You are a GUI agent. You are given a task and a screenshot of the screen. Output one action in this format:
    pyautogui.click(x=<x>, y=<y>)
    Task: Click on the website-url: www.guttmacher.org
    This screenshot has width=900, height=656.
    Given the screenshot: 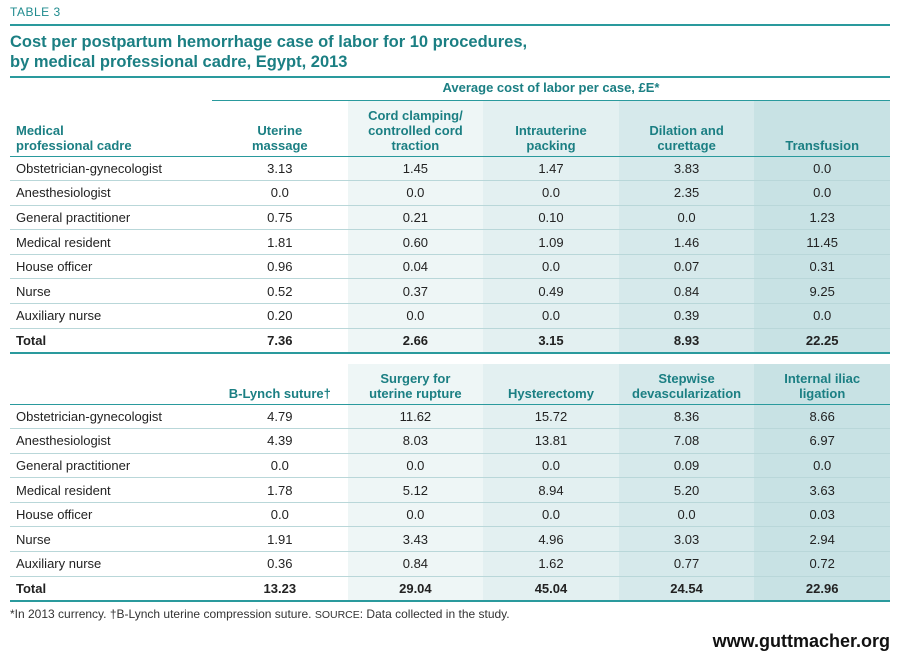 What is the action you would take?
    pyautogui.click(x=801, y=641)
    